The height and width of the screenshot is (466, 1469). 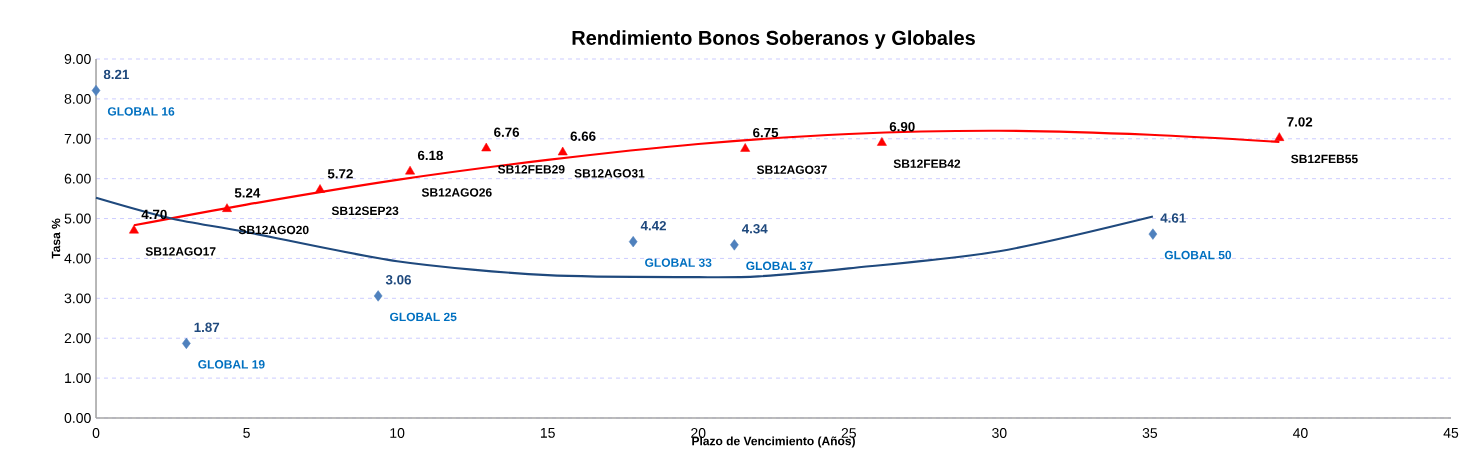 I want to click on data-label: 1.87, so click(x=207, y=327).